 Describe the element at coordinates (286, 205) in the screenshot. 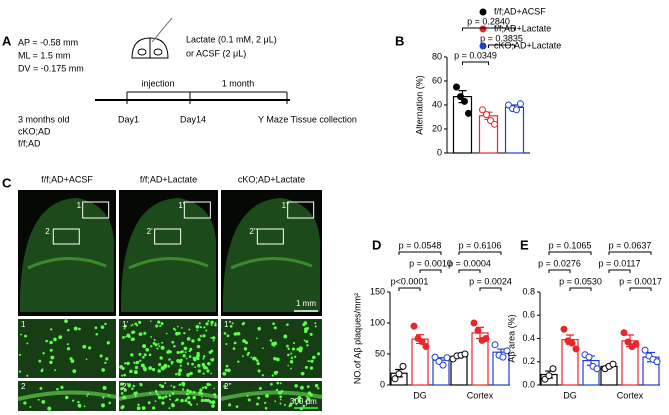

I see `roi-label: 1''` at that location.